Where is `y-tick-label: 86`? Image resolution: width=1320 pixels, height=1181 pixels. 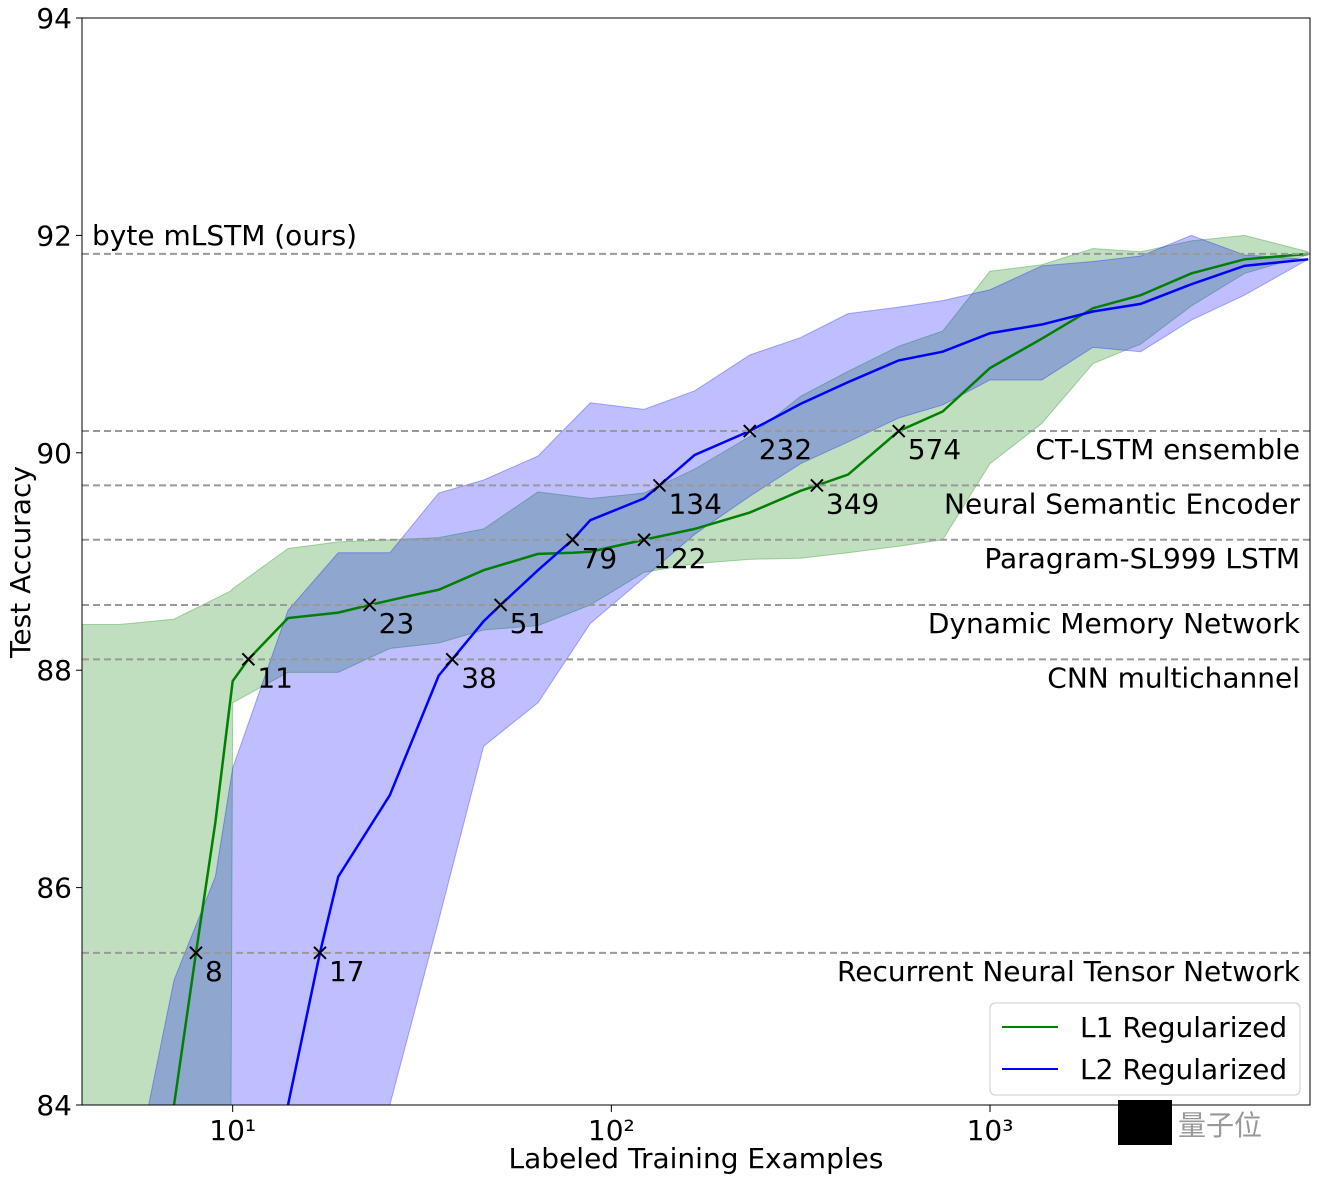 y-tick-label: 86 is located at coordinates (54, 888).